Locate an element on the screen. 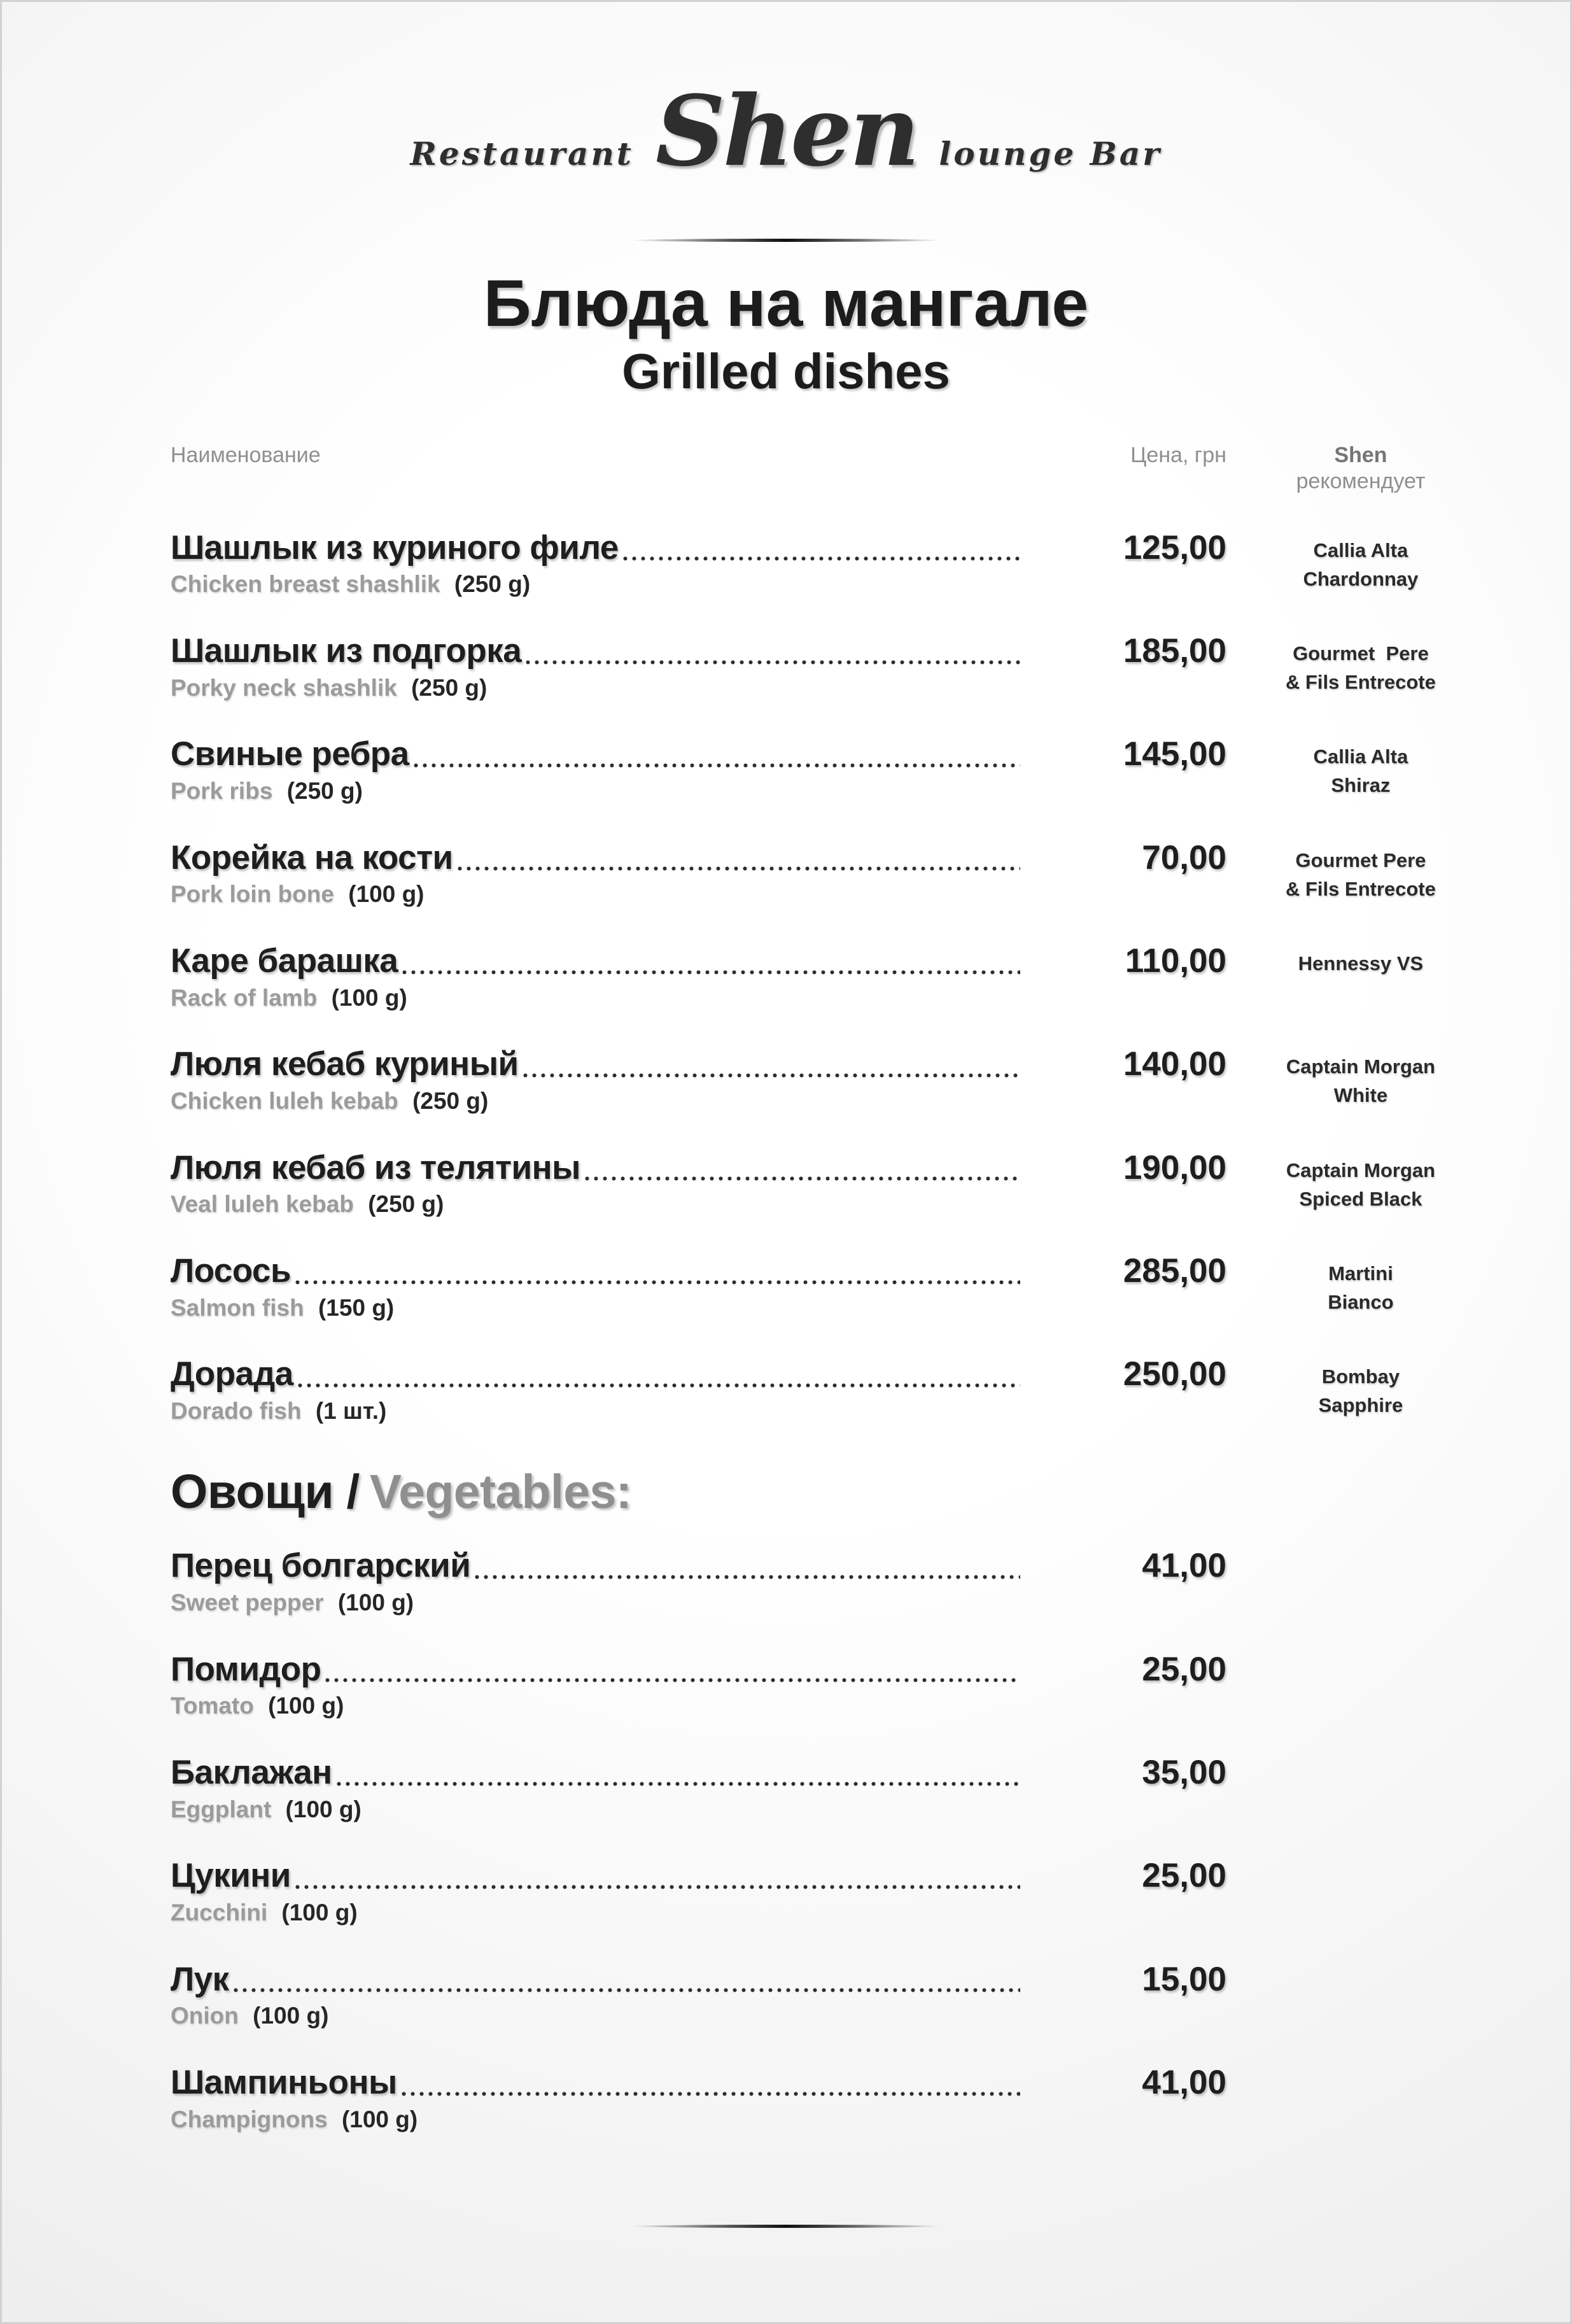  header-rec-brand: Shen is located at coordinates (1360, 456).